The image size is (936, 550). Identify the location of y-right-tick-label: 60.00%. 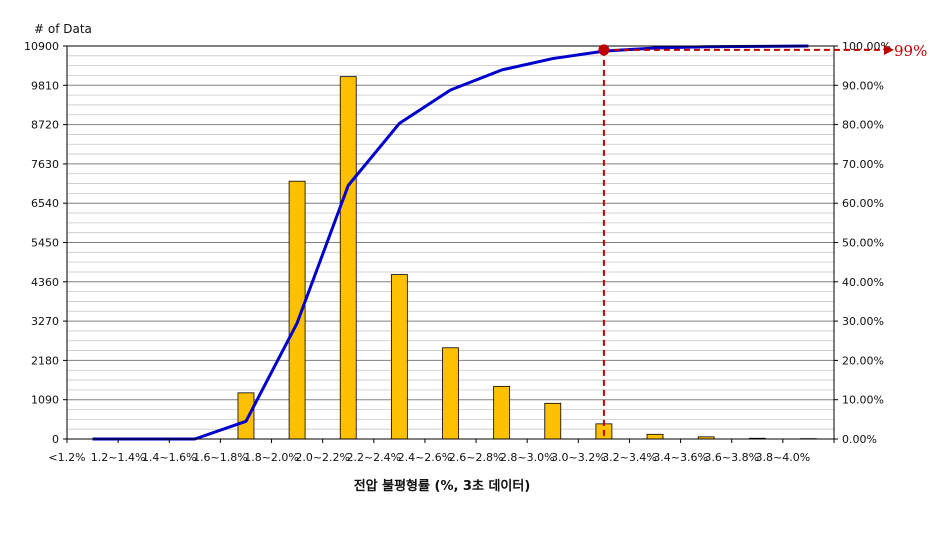
(863, 203).